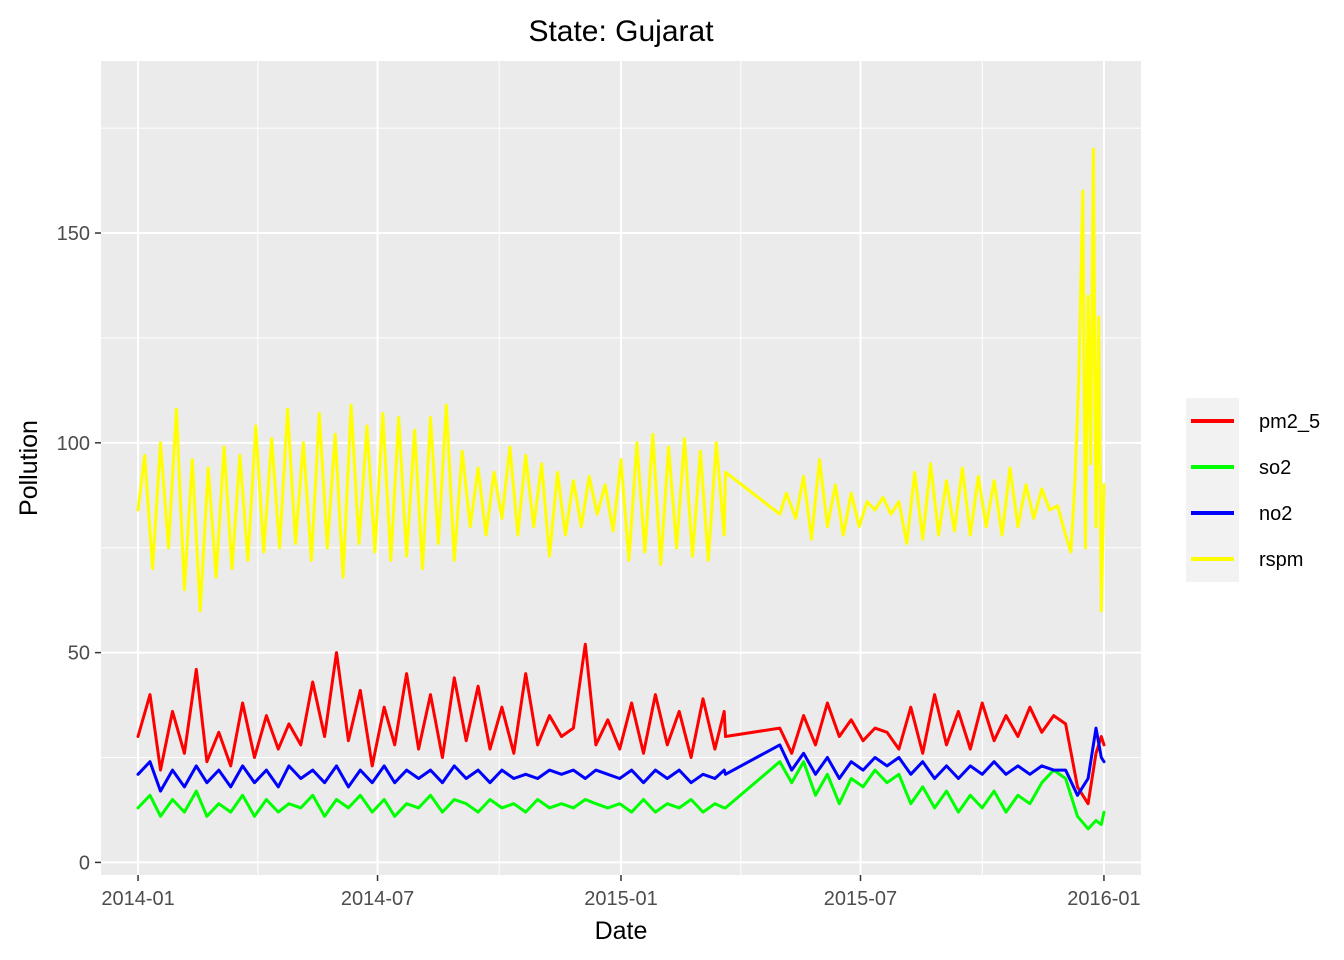  Describe the element at coordinates (1253, 490) in the screenshot. I see `legend: pm2_5 so2 no2 rspm` at that location.